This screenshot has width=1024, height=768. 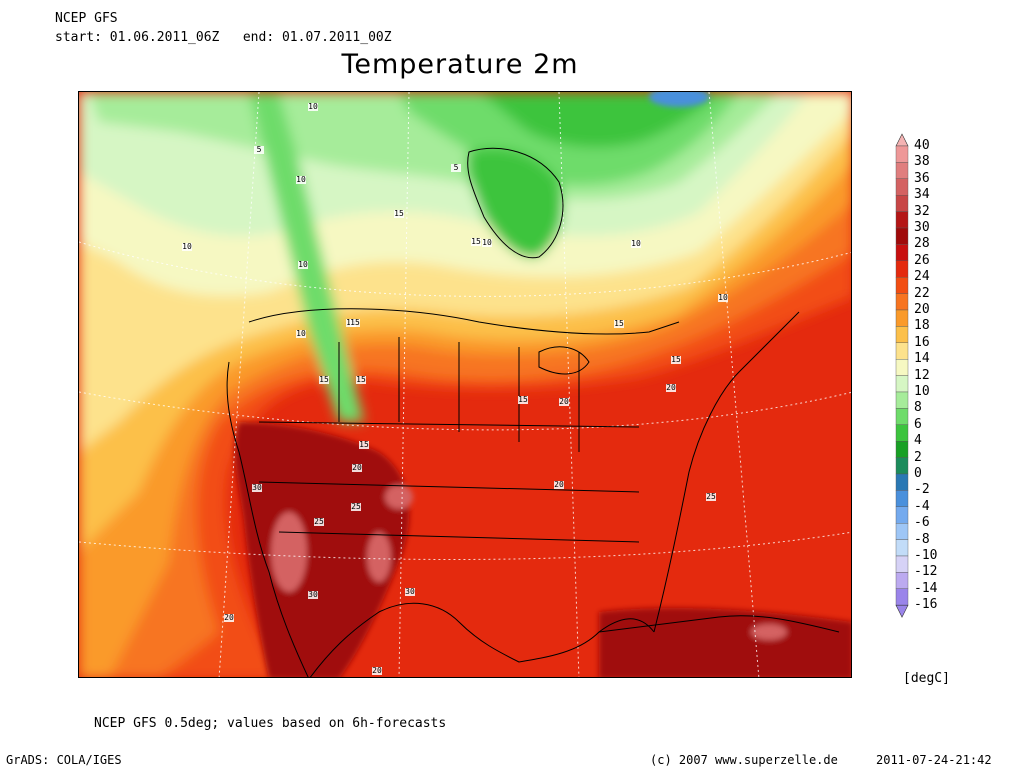 I want to click on colorbar-bottom-arrow, so click(x=902, y=611).